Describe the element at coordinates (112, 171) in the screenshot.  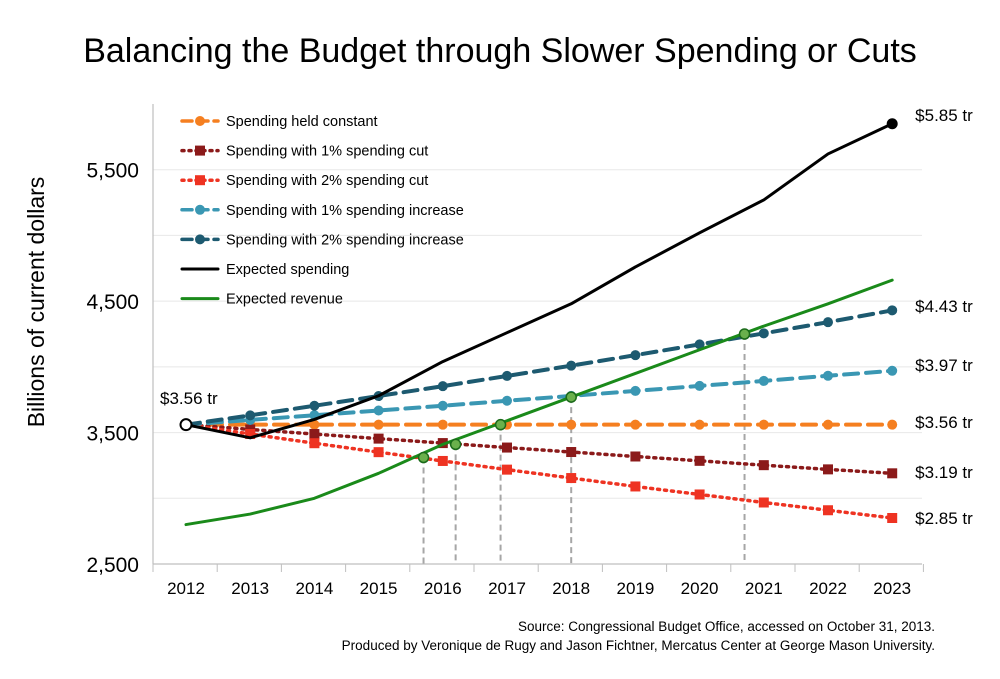
I see `y-tick-label: 5,500` at that location.